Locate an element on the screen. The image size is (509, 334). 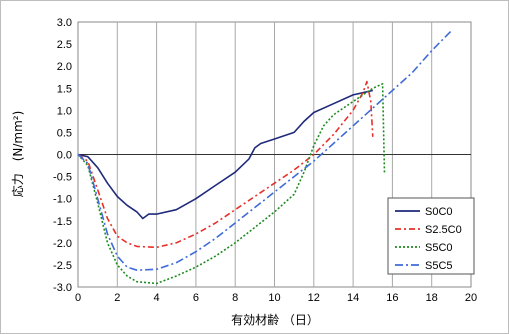
y-tick-label: -1.0 is located at coordinates (62, 200).